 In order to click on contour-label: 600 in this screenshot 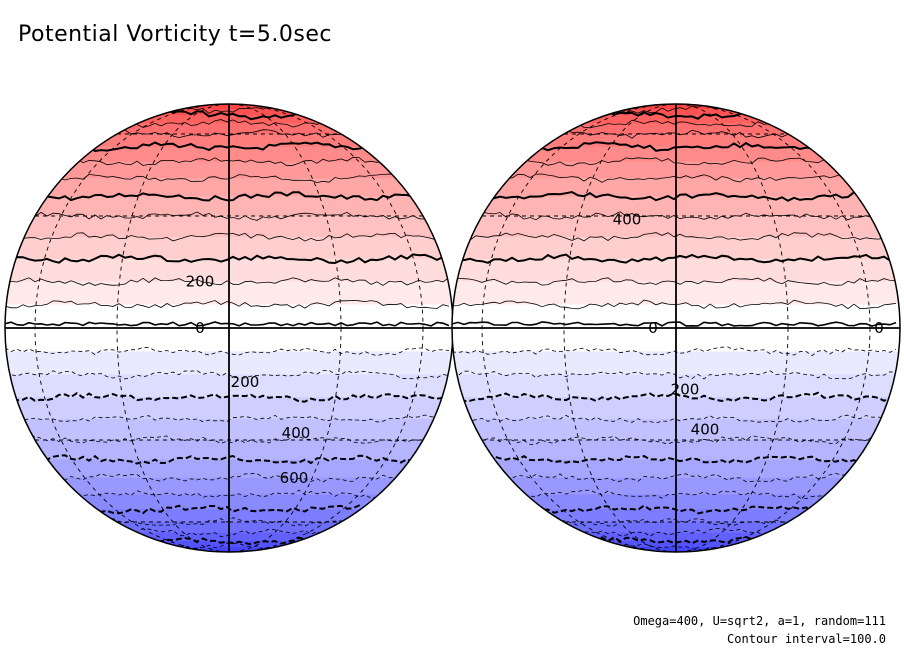, I will do `click(294, 478)`.